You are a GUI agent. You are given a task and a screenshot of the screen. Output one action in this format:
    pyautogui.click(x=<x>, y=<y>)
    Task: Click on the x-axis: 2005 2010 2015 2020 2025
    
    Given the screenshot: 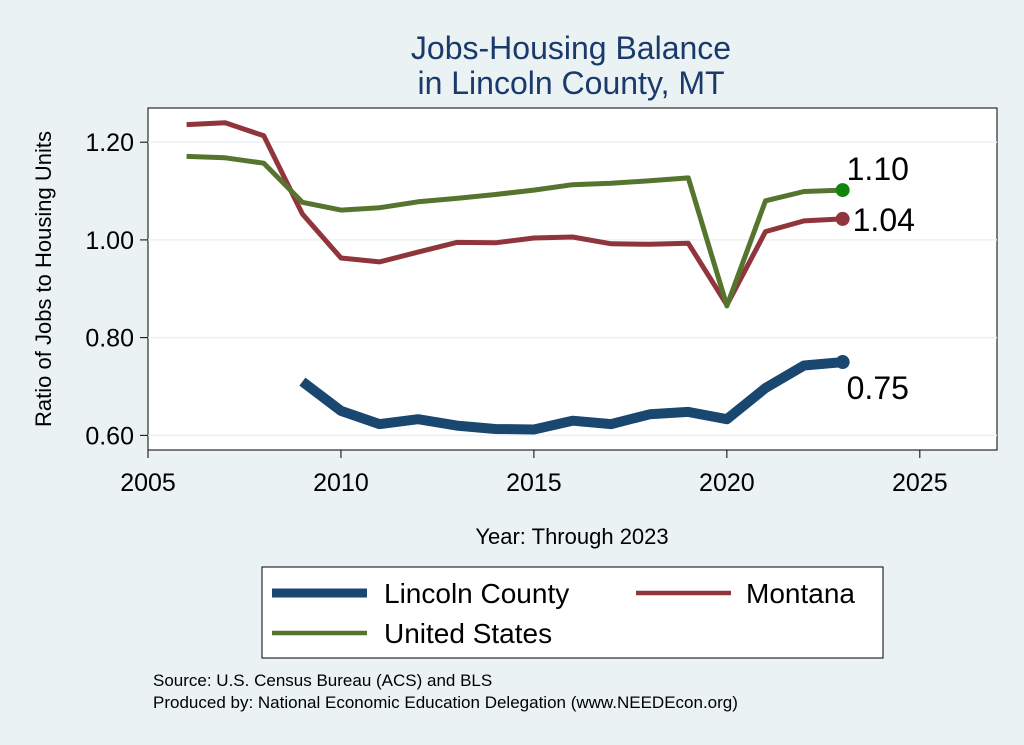 What is the action you would take?
    pyautogui.click(x=534, y=473)
    